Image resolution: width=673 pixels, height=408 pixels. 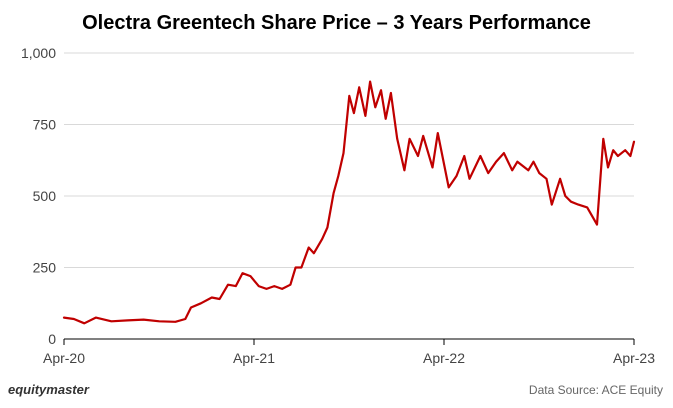 I want to click on x-tick-label: Apr-21, so click(x=254, y=358).